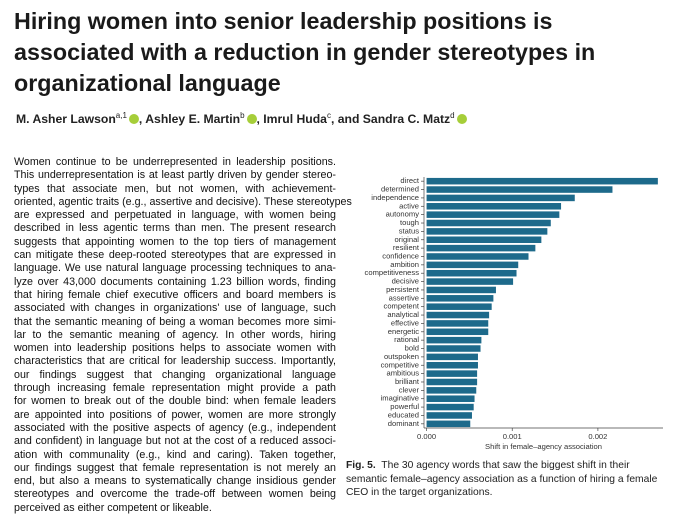 This screenshot has width=680, height=521. Describe the element at coordinates (346, 119) in the screenshot. I see `author-separator: , and` at that location.